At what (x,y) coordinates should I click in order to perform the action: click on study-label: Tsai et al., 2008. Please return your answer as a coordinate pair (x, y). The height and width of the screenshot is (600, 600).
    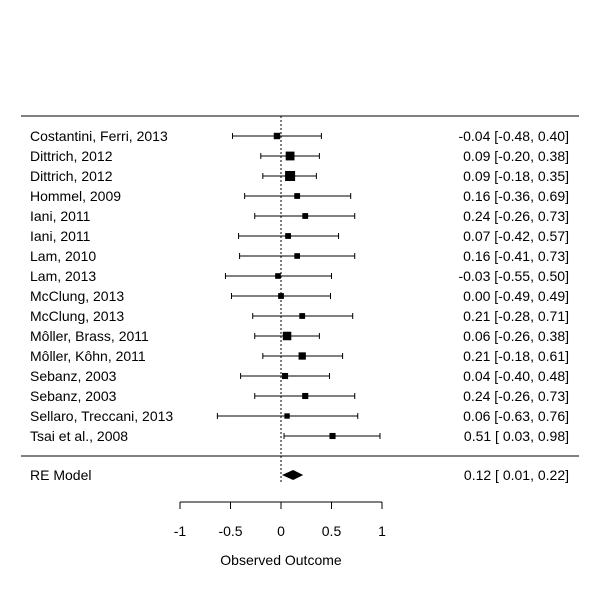
    Looking at the image, I should click on (79, 436).